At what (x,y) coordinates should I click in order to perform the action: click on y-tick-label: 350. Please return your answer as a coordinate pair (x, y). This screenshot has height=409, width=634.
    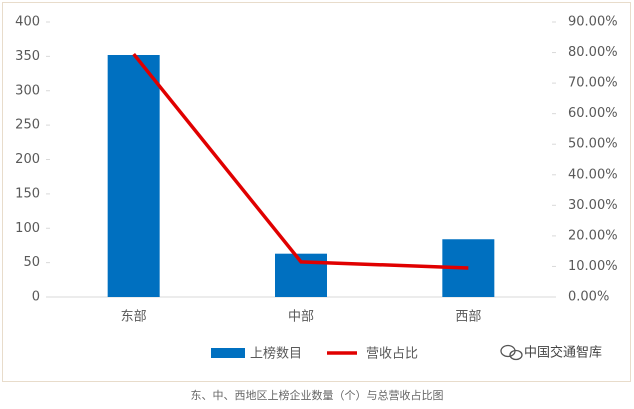
    Looking at the image, I should click on (27, 56).